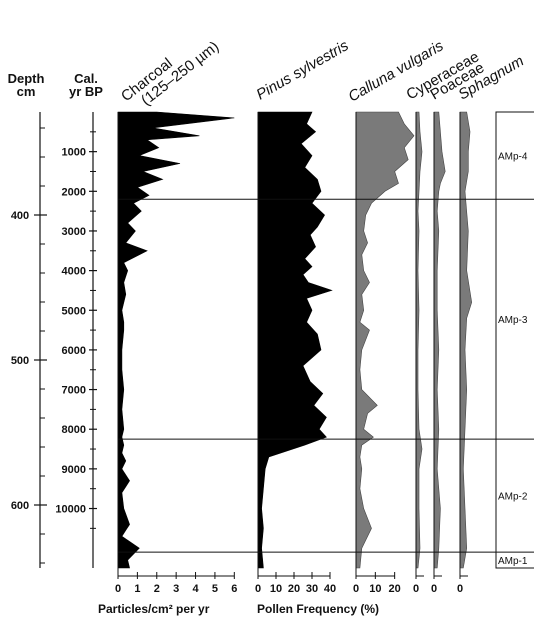 The image size is (534, 628). What do you see at coordinates (74, 192) in the screenshot?
I see `age-tick-label: 2000` at bounding box center [74, 192].